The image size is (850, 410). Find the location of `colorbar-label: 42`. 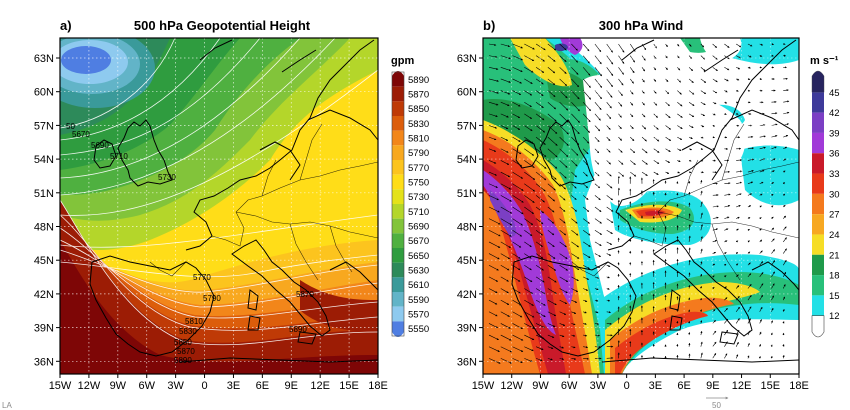

colorbar-label: 42 is located at coordinates (834, 113).